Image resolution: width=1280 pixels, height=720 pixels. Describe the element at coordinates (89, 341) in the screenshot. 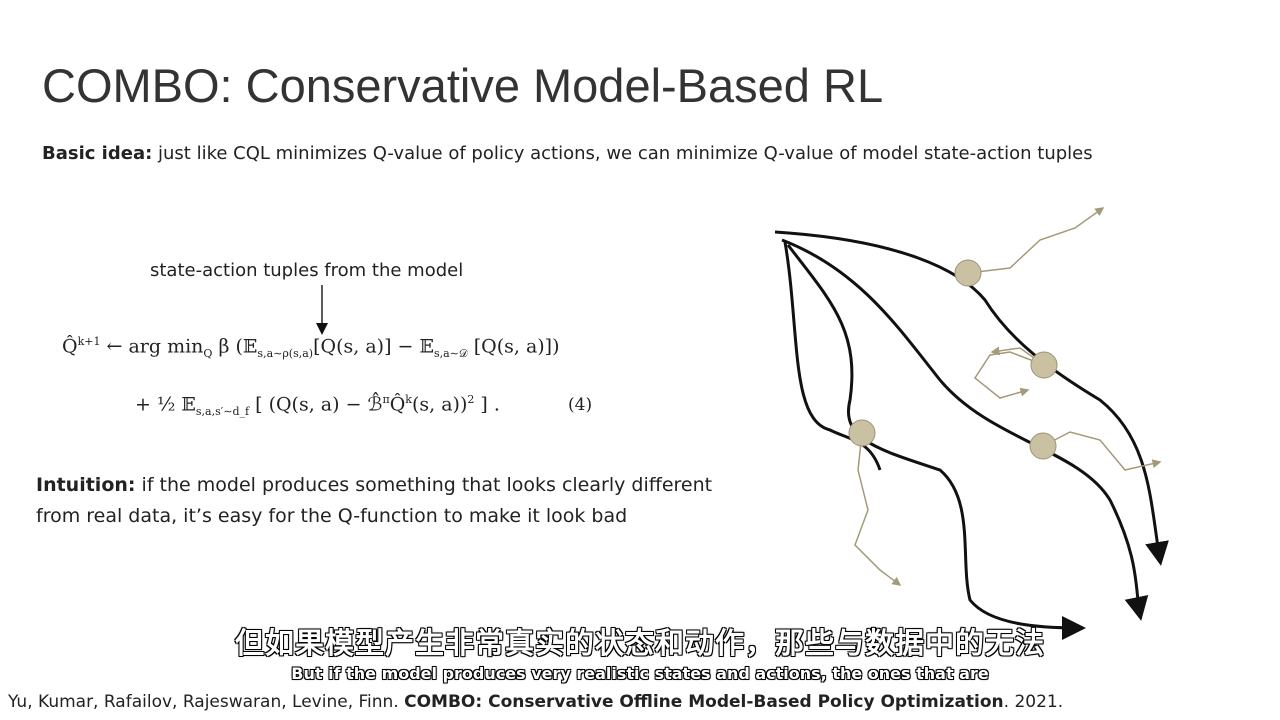

I see `equation-part: k+1` at that location.